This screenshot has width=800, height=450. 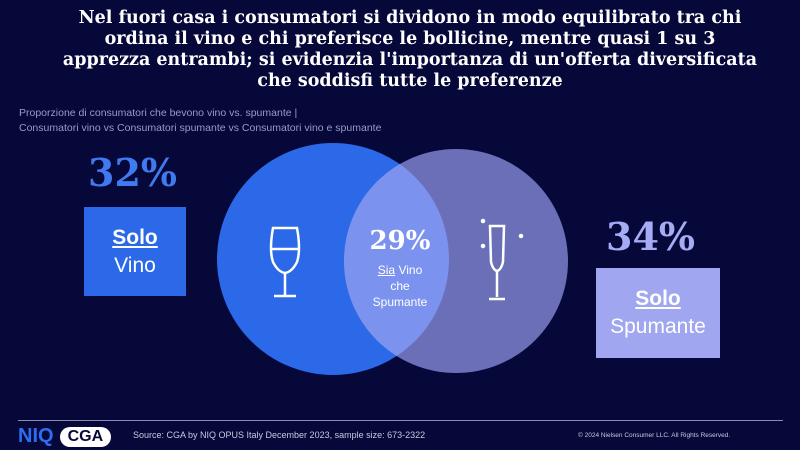 I want to click on overlap-label: 29% Sia Vino che Spumante, so click(x=400, y=268).